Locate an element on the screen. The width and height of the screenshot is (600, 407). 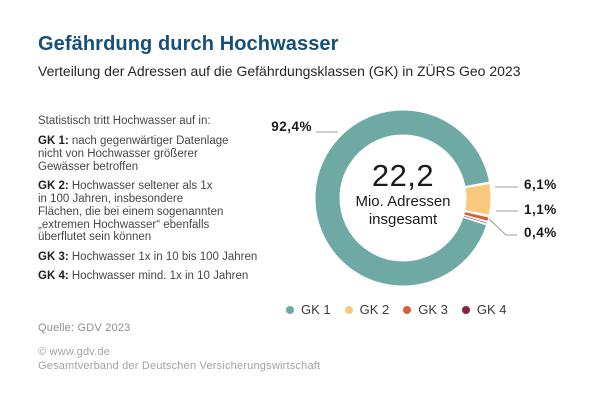
legend-item-gk2: GK 2 is located at coordinates (367, 309).